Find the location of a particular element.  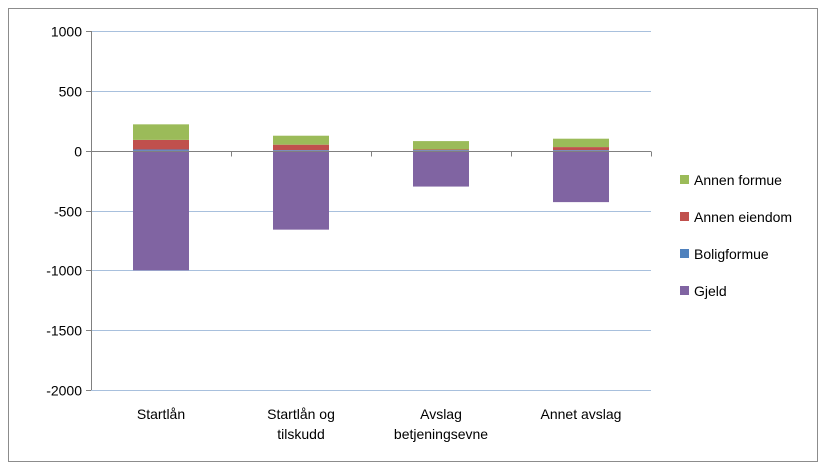

y-tick-label: -1000 is located at coordinates (64, 271).